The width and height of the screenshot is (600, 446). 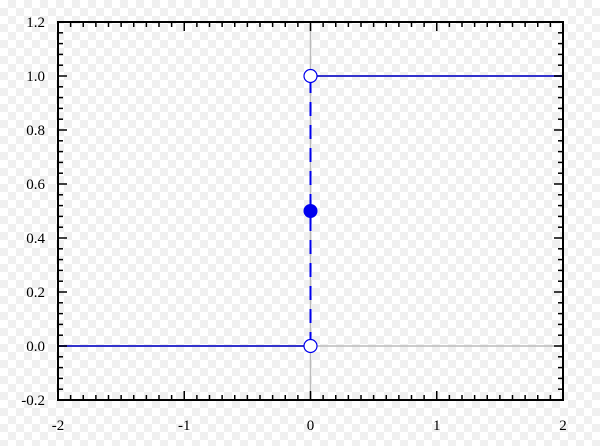 I want to click on filled-circle-marker, so click(x=310, y=211).